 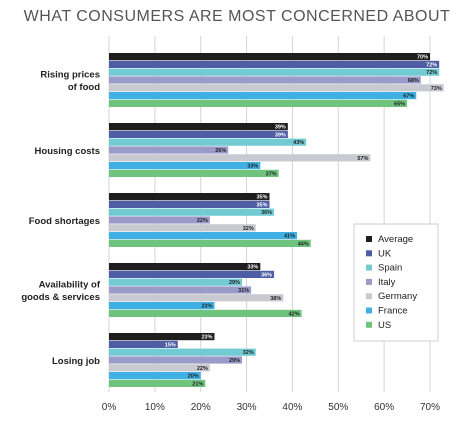 I want to click on x-tick-label: 20%, so click(x=201, y=407).